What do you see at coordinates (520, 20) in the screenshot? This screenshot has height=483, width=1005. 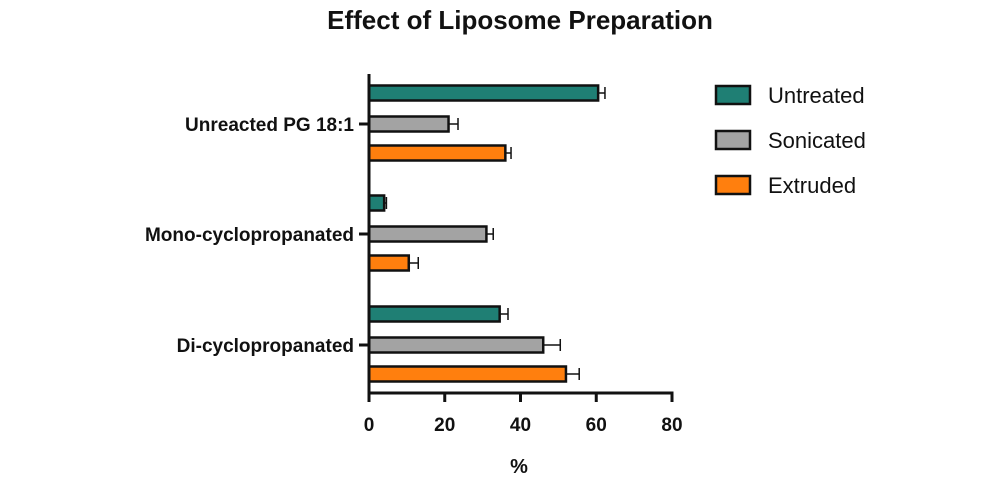 I see `chart-title: Effect of Liposome Preparation` at bounding box center [520, 20].